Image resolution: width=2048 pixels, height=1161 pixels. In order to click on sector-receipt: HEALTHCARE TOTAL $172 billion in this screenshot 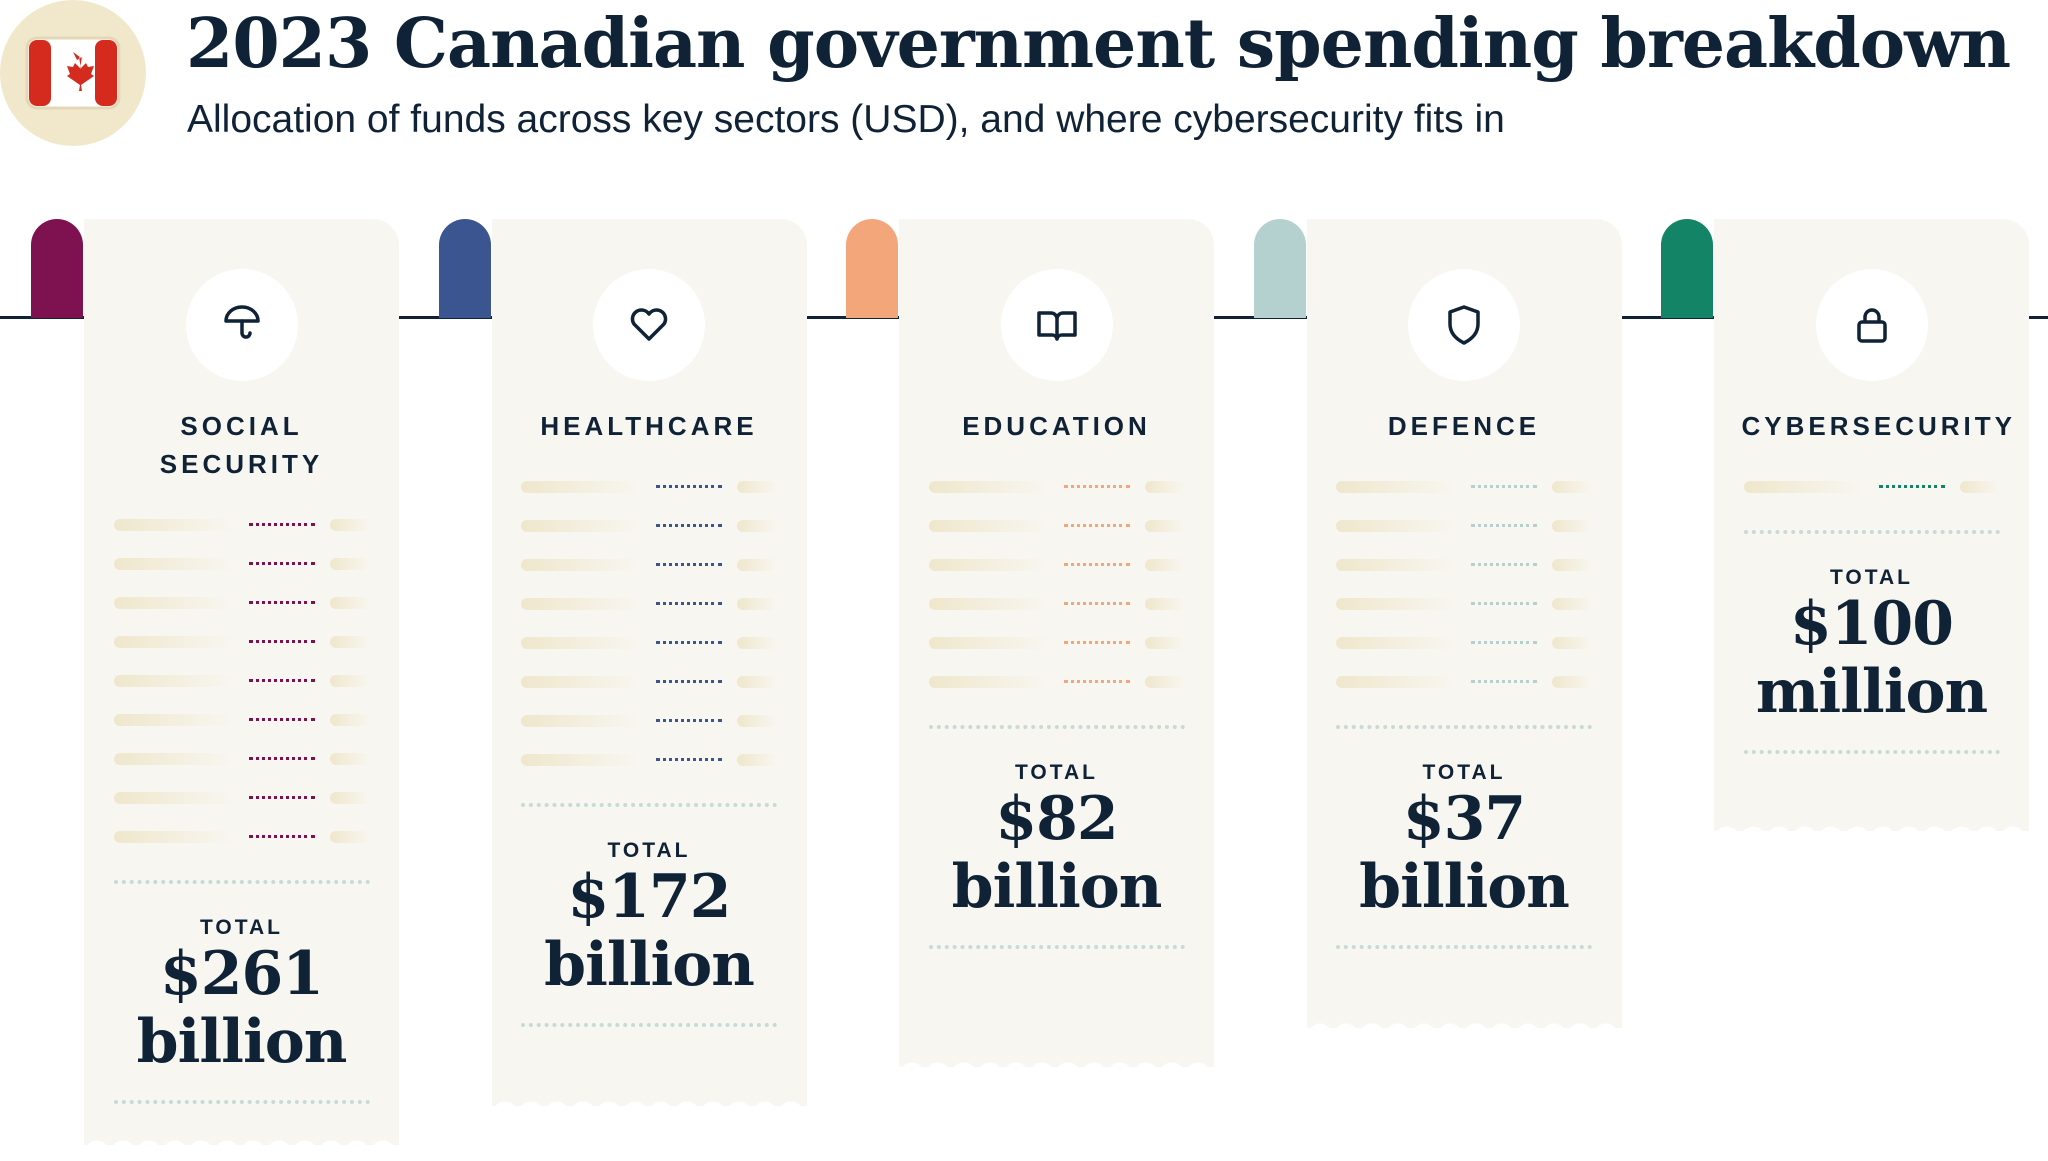, I will do `click(649, 662)`.